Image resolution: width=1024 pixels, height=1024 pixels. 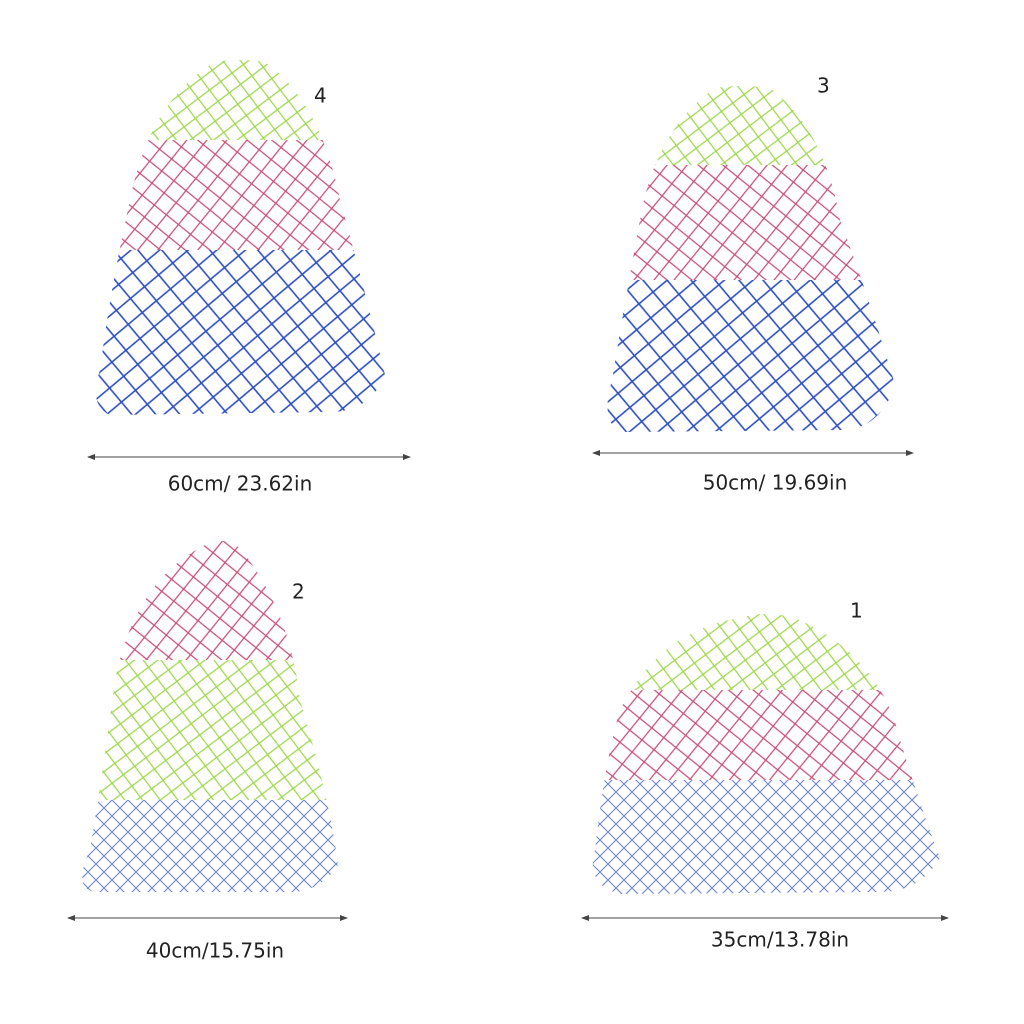 I want to click on net-size: 50cm/ 19.69in, so click(x=775, y=483).